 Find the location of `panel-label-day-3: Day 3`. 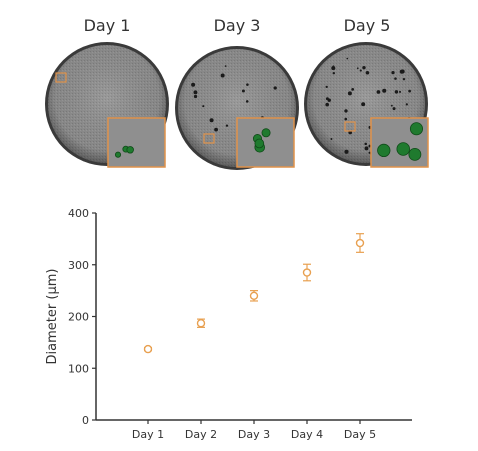

panel-label-day-3: Day 3 is located at coordinates (237, 25).